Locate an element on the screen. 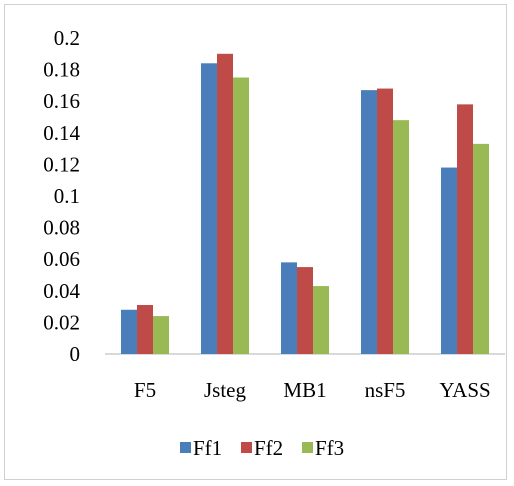  bar-ff1-f5 is located at coordinates (129, 331).